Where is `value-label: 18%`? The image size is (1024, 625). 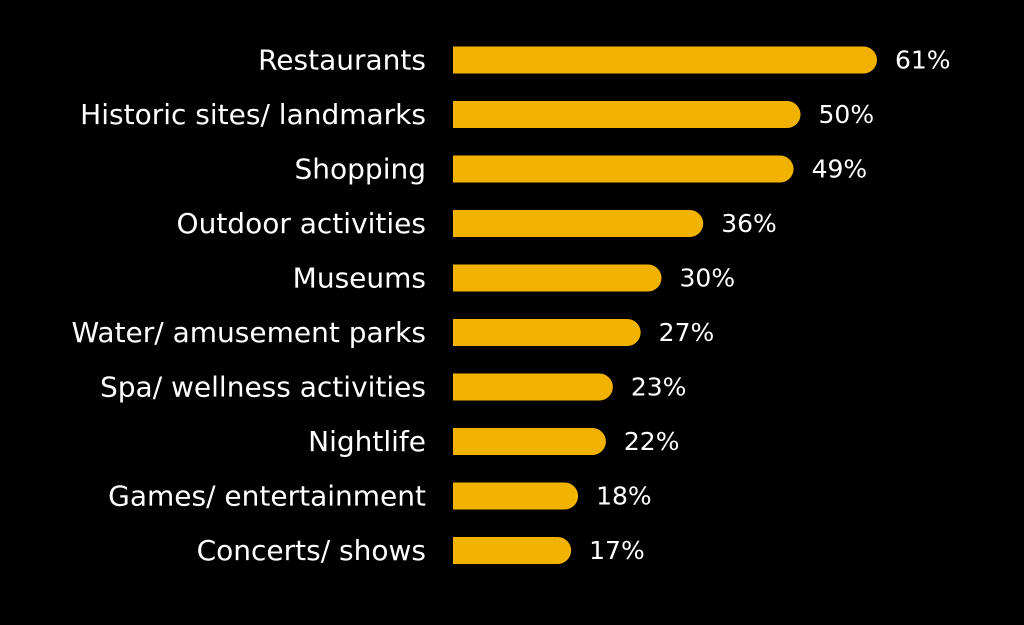 value-label: 18% is located at coordinates (624, 496).